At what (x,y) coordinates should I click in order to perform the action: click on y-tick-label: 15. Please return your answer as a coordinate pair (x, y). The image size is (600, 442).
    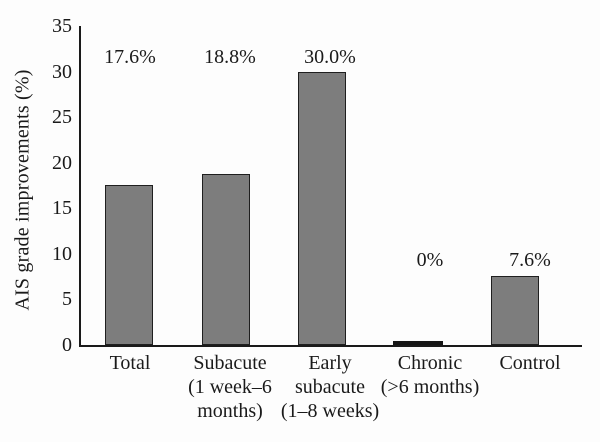
    Looking at the image, I should click on (62, 208).